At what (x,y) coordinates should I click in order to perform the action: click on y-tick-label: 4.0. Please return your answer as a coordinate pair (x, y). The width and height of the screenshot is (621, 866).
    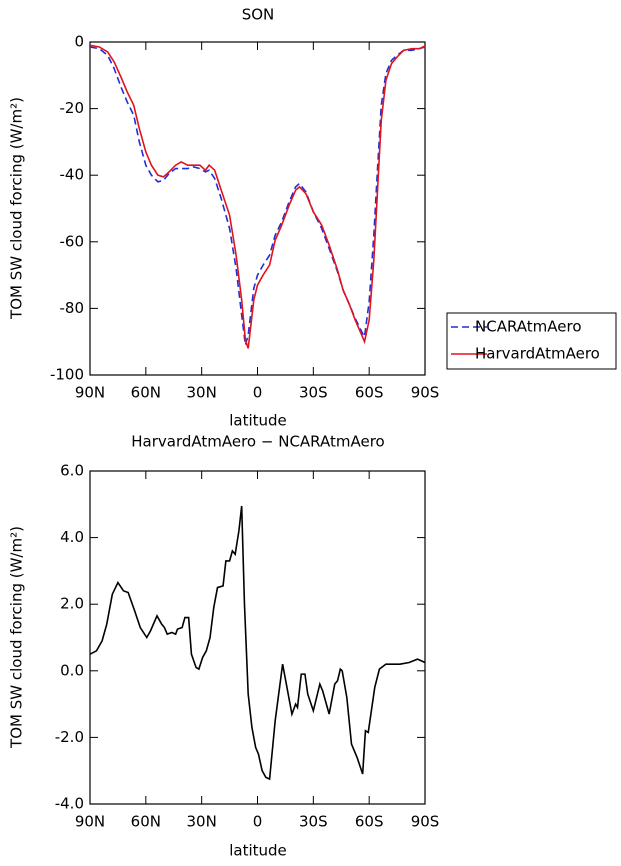
    Looking at the image, I should click on (72, 537).